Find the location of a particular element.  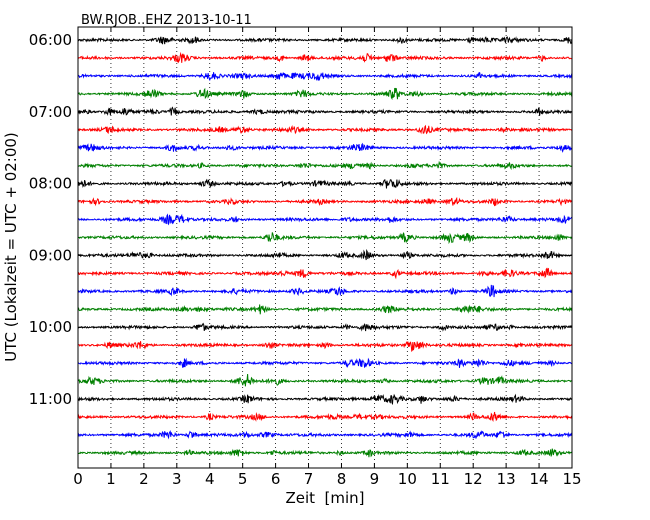

x-tick-label: 14 is located at coordinates (539, 479).